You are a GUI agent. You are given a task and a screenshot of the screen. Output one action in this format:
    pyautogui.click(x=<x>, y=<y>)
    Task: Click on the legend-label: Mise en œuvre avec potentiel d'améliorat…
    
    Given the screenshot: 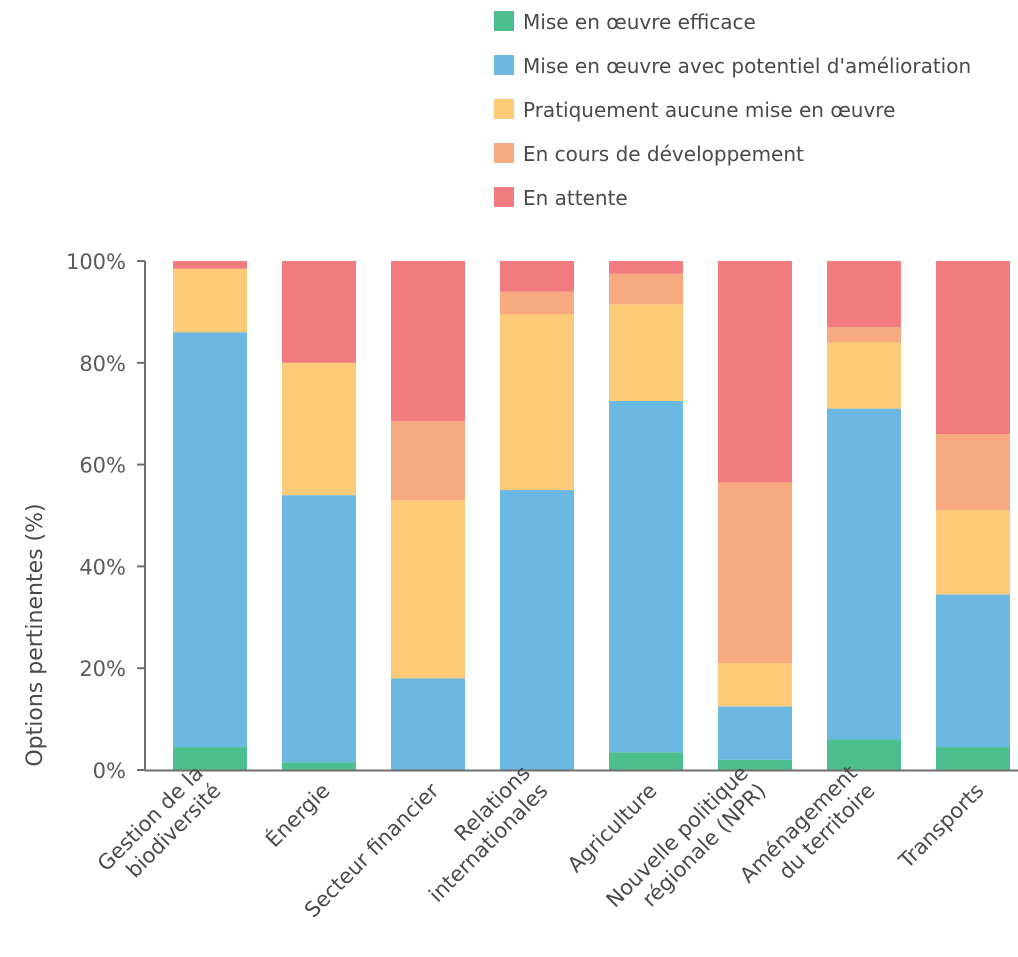 What is the action you would take?
    pyautogui.click(x=747, y=66)
    